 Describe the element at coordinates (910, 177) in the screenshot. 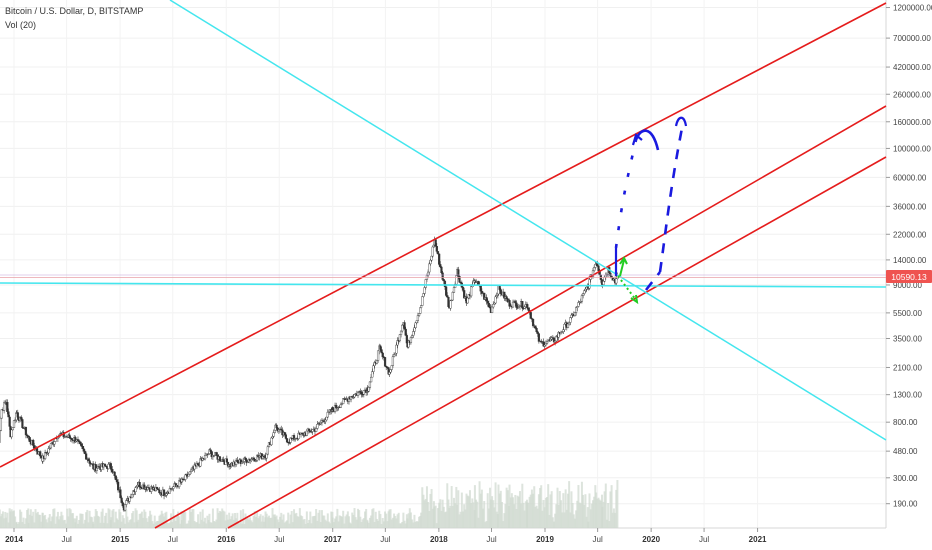

I see `y-tick-label: 60000.00` at that location.